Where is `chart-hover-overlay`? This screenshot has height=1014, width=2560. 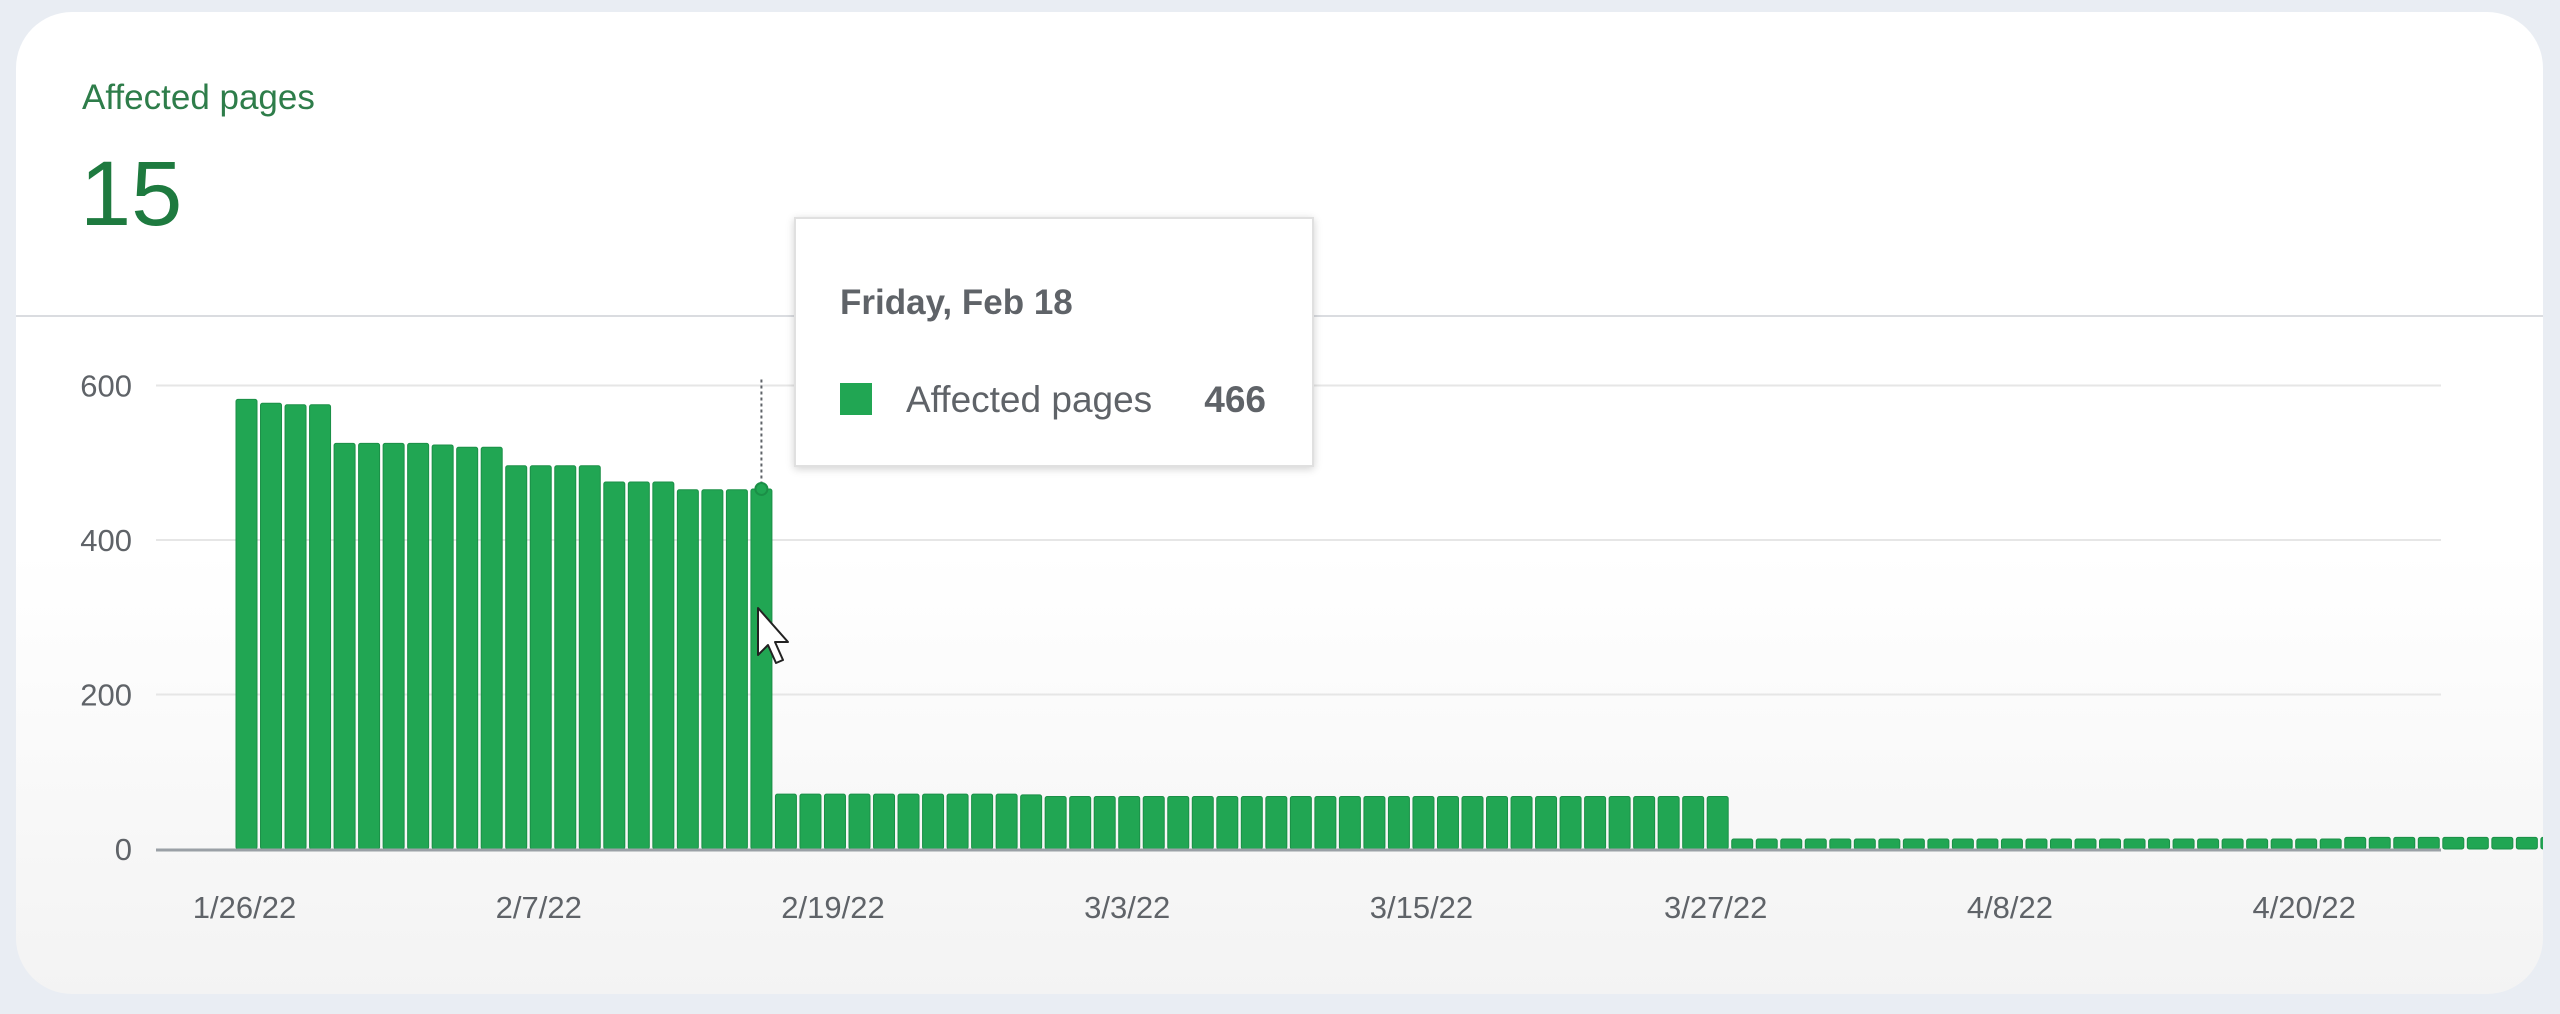
chart-hover-overlay is located at coordinates (771, 521).